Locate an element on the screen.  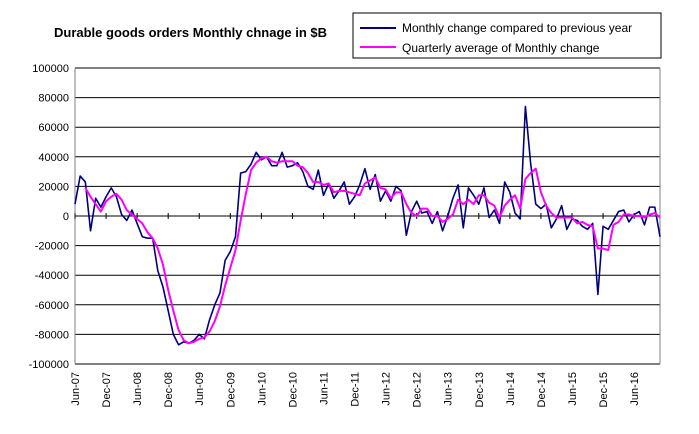
x-tick-label: Dec-13 is located at coordinates (480, 389).